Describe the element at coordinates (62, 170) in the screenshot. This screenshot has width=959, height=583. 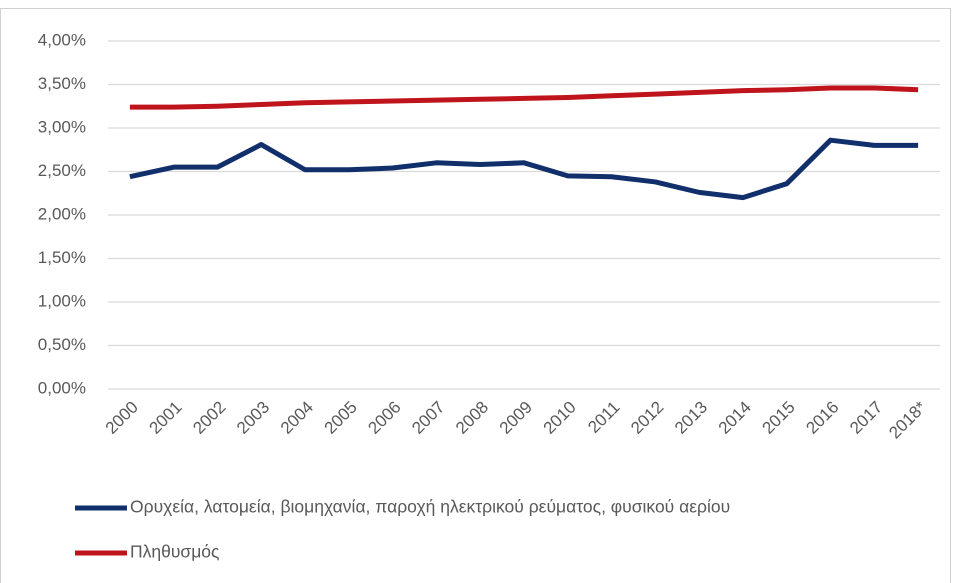
I see `y-tick-label: 2,50%` at that location.